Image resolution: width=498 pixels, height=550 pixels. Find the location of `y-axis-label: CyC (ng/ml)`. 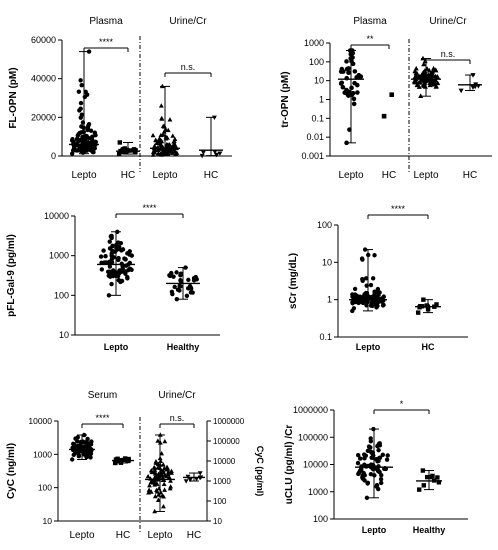

y-axis-label: CyC (ng/ml) is located at coordinates (11, 471).